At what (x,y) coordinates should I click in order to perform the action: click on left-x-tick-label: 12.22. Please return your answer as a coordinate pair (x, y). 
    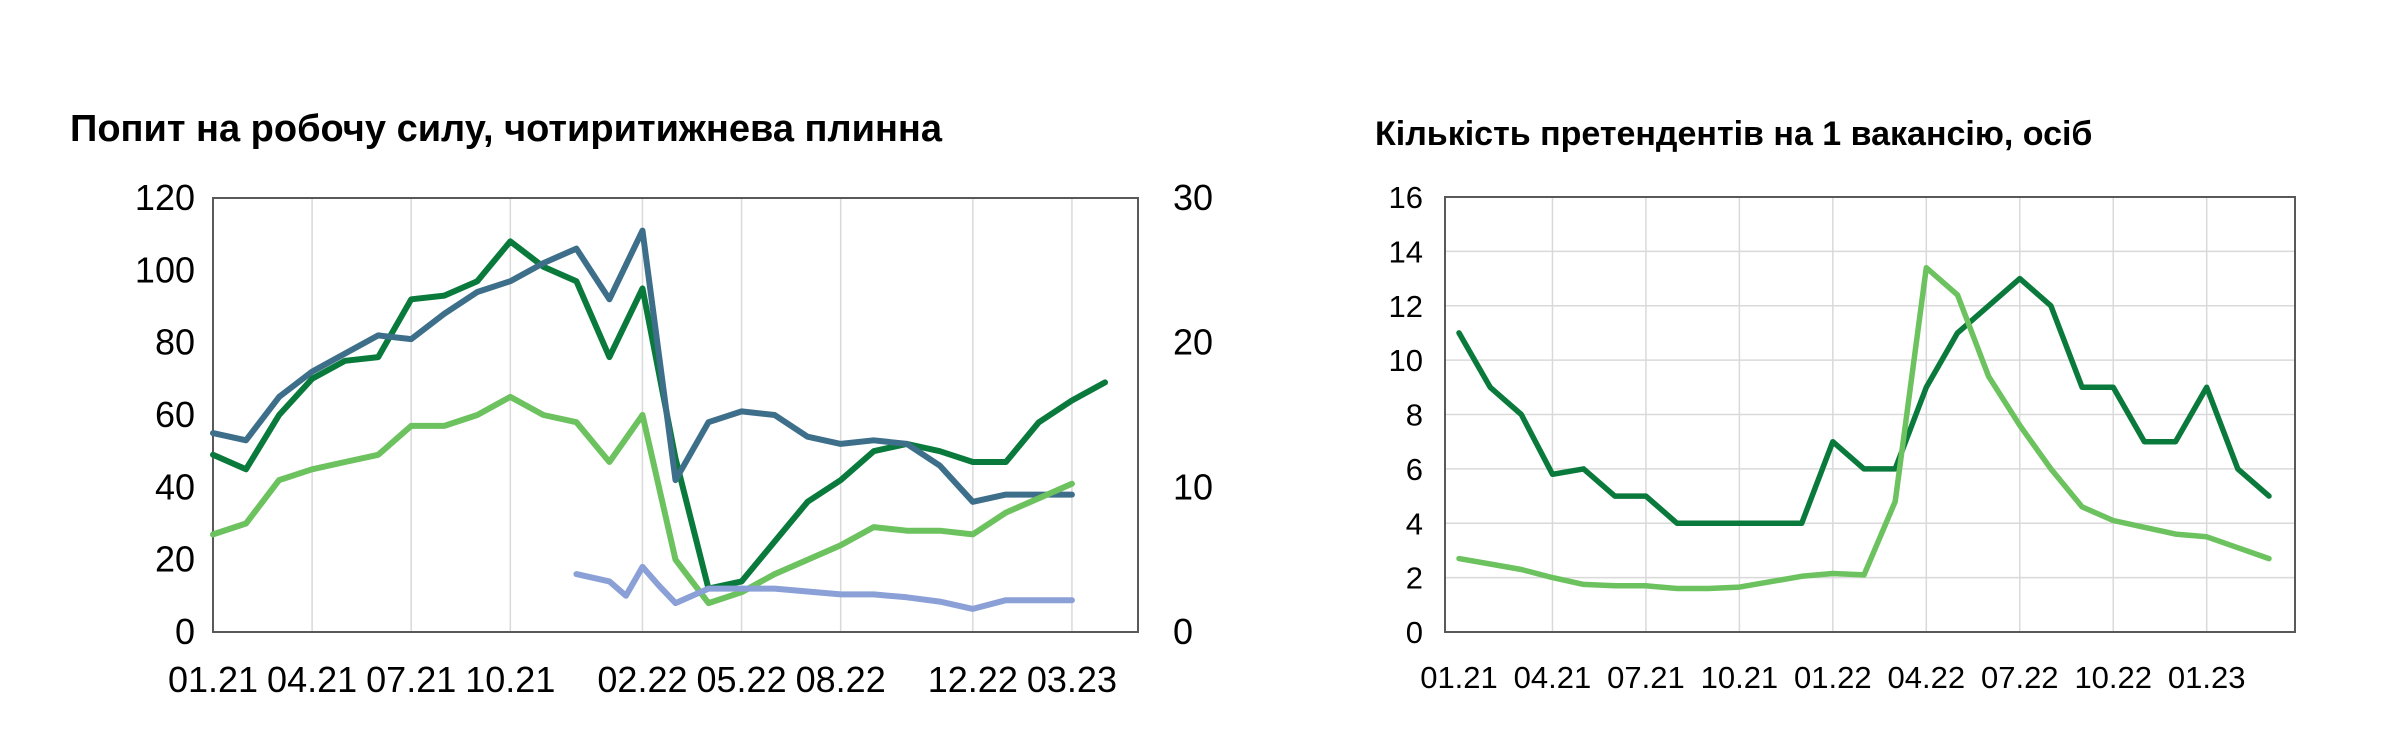
    Looking at the image, I should click on (973, 679).